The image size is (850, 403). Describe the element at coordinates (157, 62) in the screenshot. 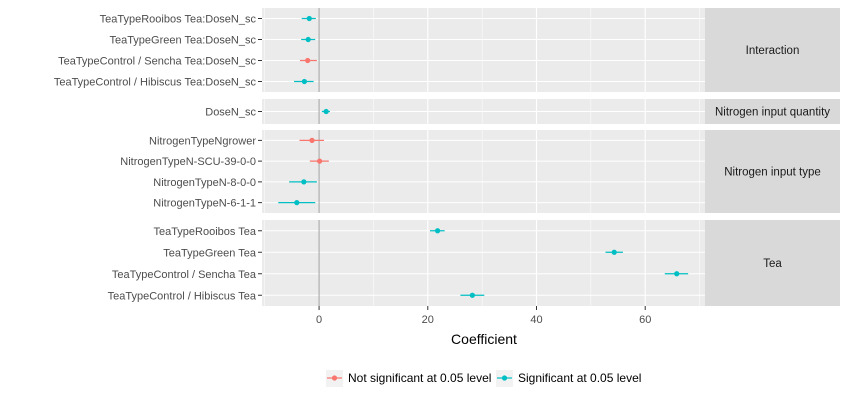

I see `y-tick-label: TeaTypeControl / Sencha Tea:DoseN_sc` at that location.